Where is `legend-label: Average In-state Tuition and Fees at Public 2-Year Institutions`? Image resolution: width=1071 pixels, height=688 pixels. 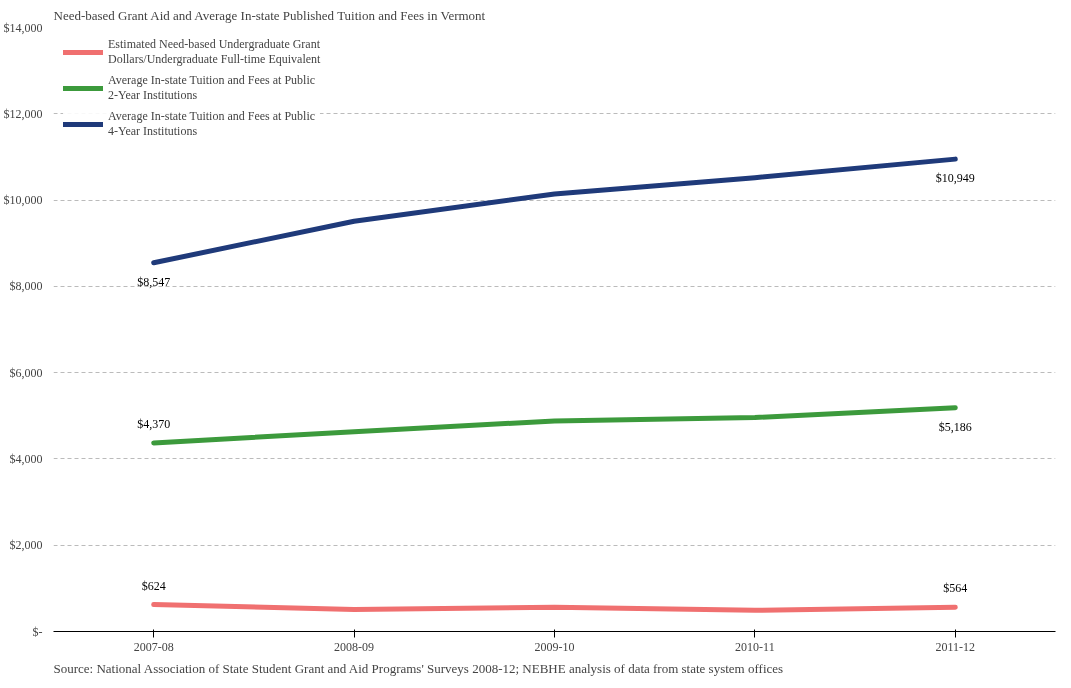
legend-label: Average In-state Tuition and Fees at Public 2-Year Institutions is located at coordinates (212, 88).